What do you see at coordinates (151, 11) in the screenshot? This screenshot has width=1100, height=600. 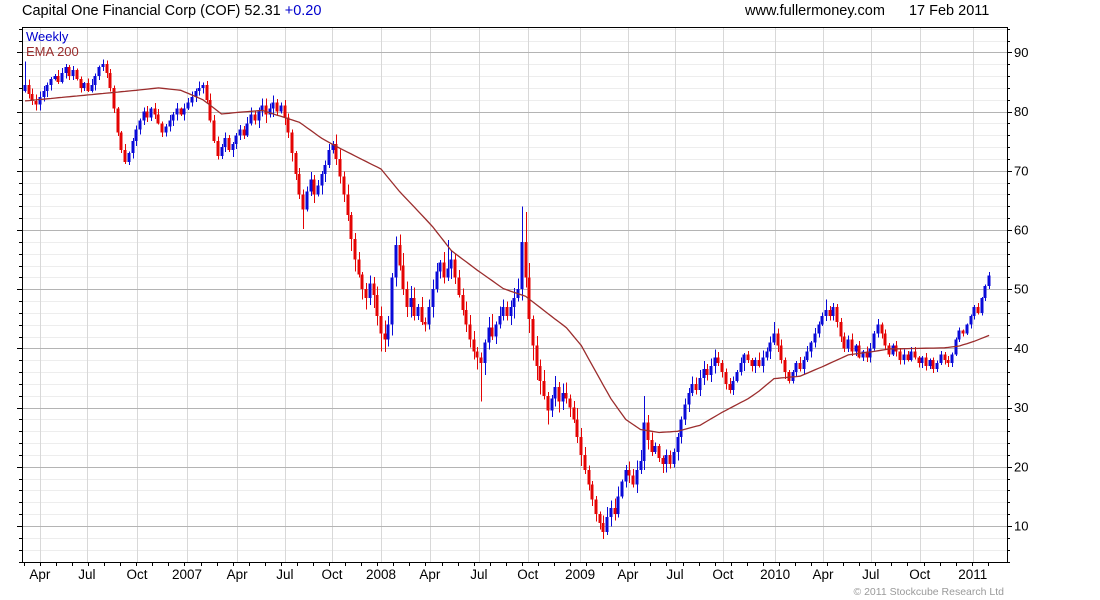 I see `chart-title: Capital One Financial Corp (COF) 52.31` at bounding box center [151, 11].